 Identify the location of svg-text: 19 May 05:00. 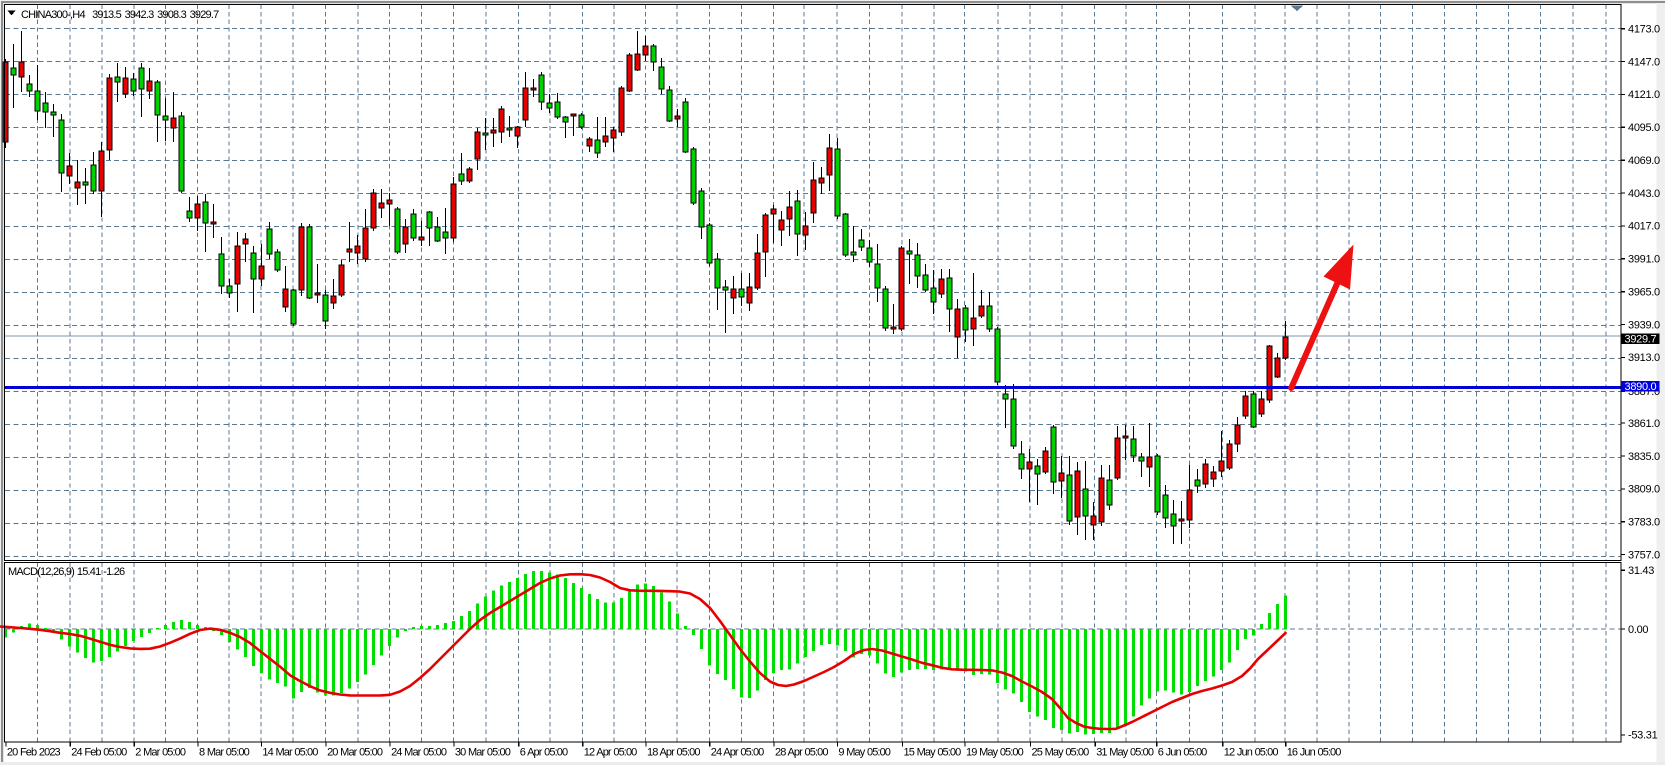
(995, 753).